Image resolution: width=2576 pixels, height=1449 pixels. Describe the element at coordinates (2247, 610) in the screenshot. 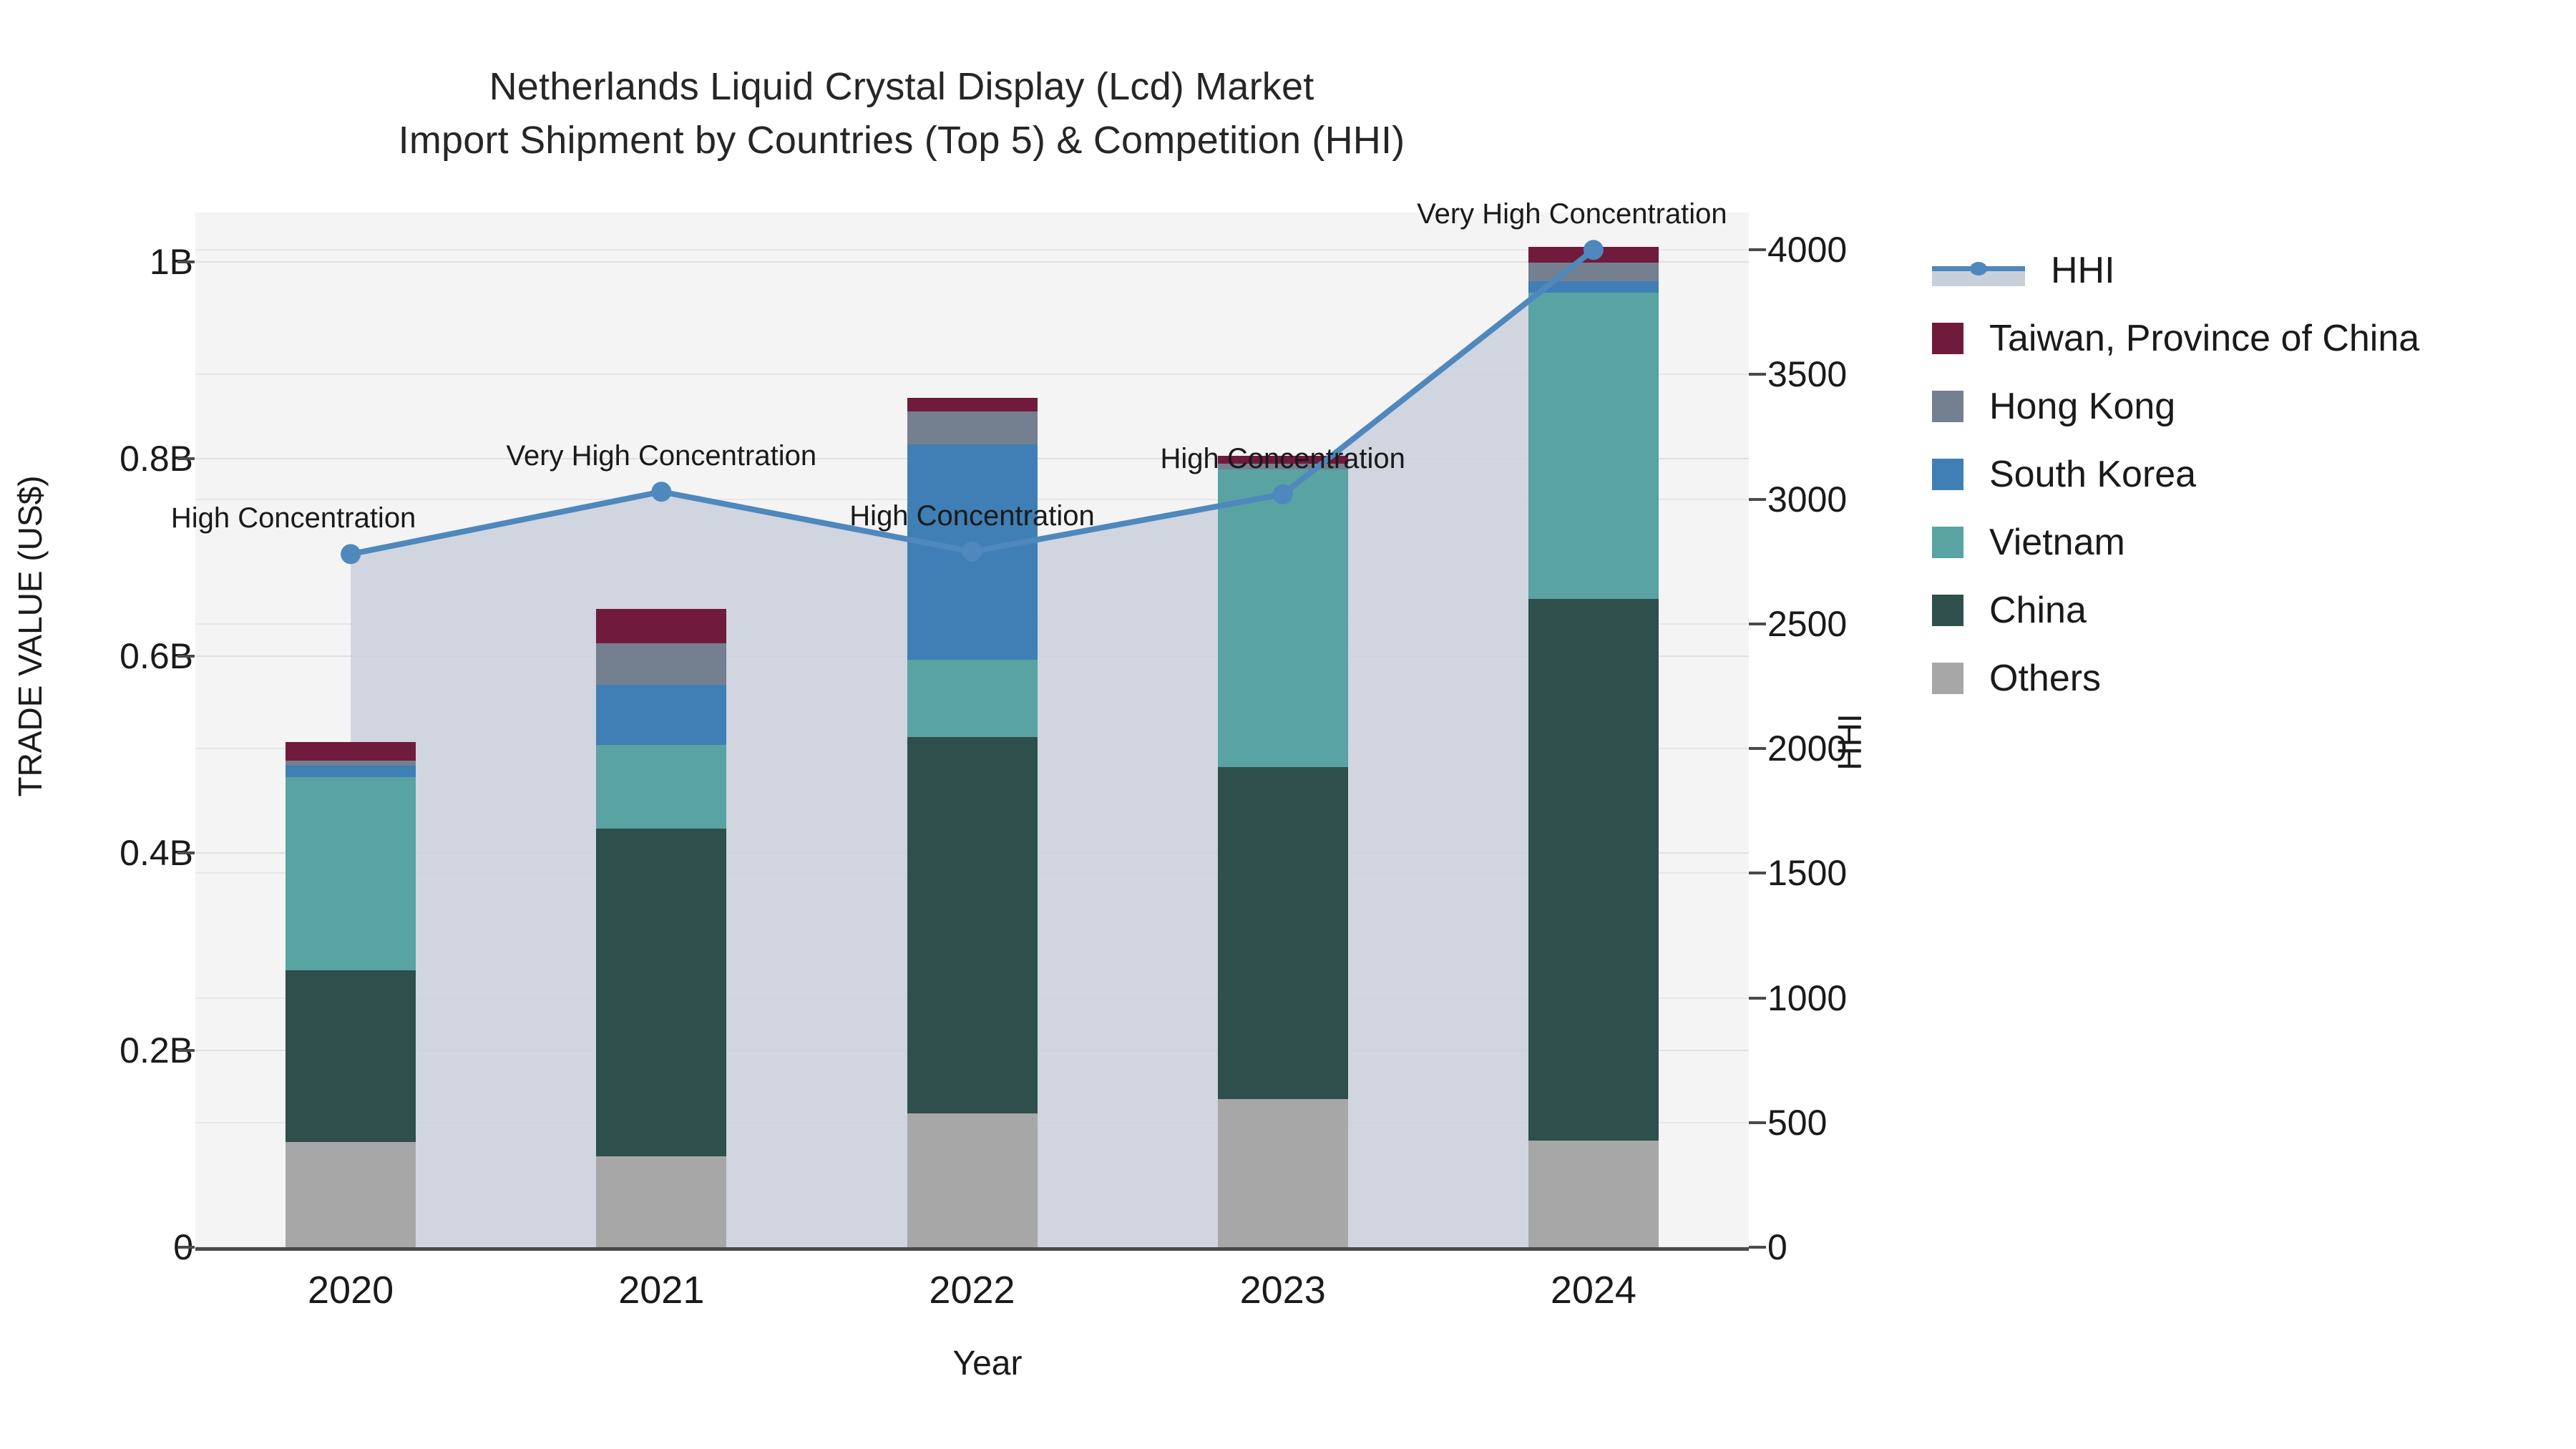

I see `legend-item: China` at that location.